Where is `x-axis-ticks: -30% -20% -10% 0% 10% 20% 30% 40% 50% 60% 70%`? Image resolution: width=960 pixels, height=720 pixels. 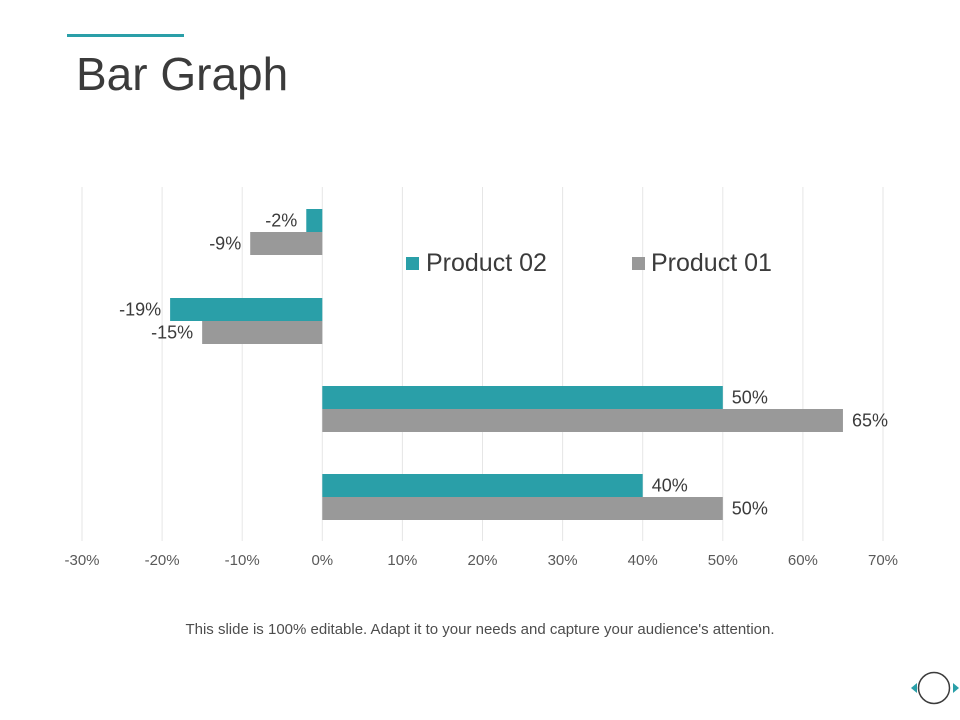 x-axis-ticks: -30% -20% -10% 0% 10% 20% 30% 40% 50% 60% 70% is located at coordinates (481, 560).